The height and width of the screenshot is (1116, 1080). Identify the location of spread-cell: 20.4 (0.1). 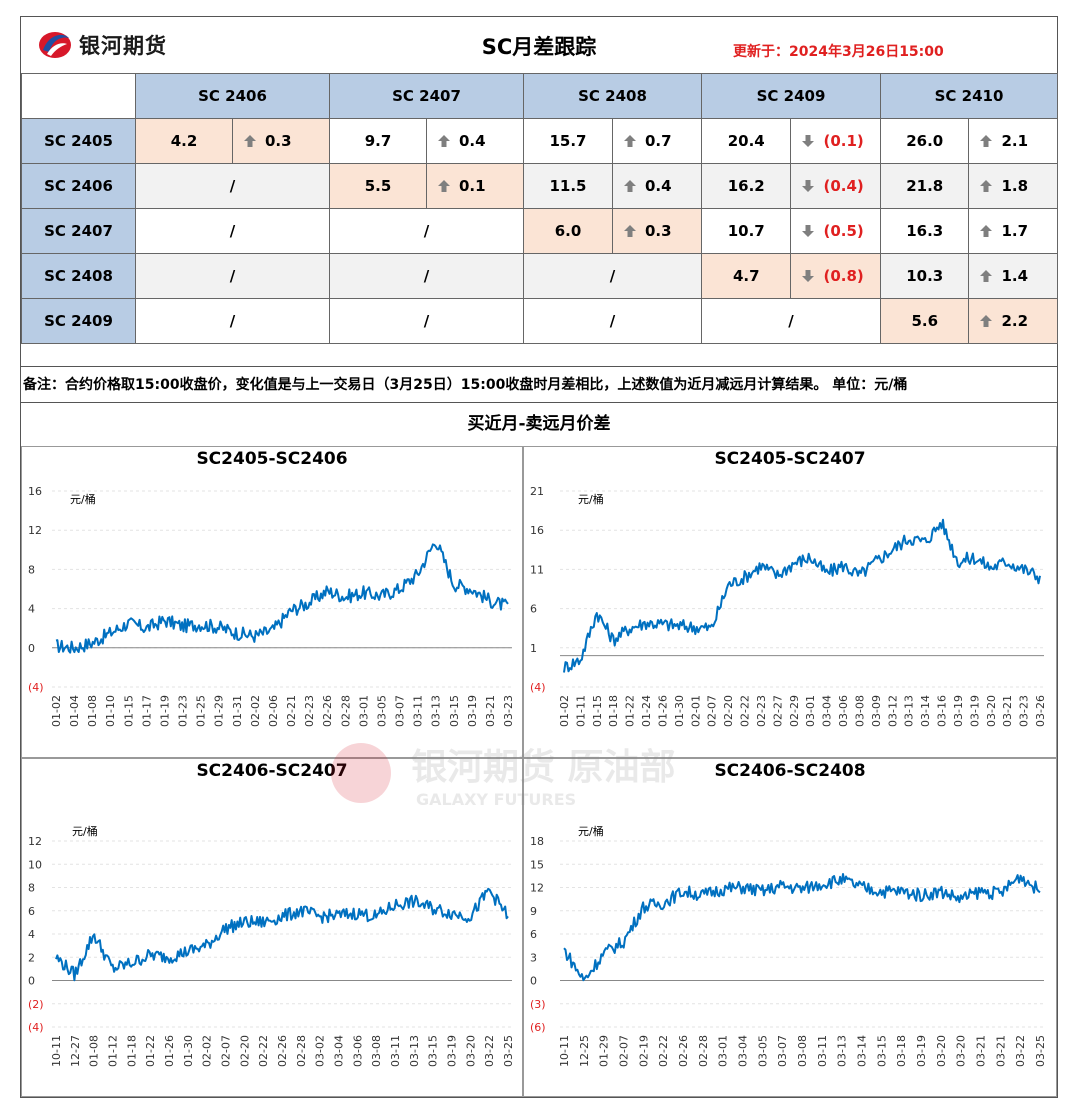
(791, 141).